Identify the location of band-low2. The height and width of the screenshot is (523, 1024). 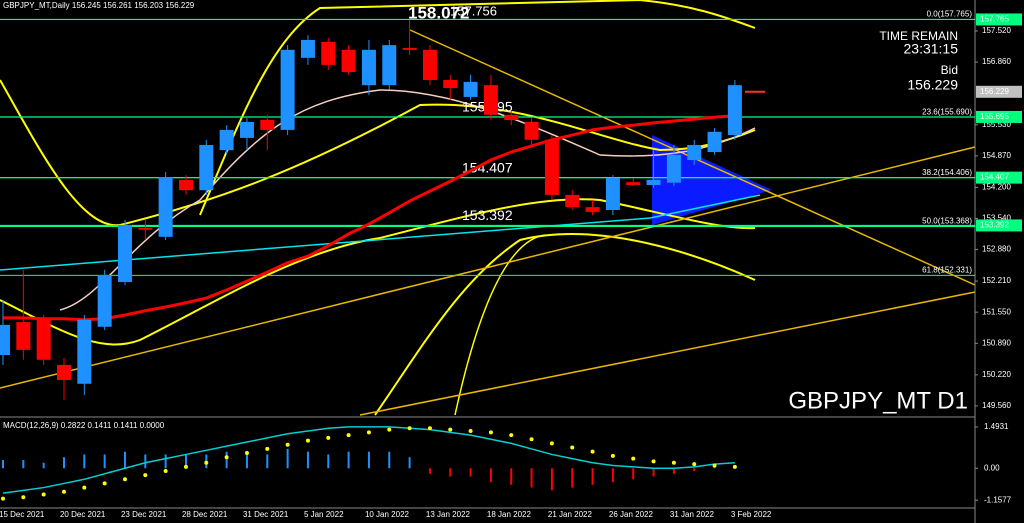
(500, 325).